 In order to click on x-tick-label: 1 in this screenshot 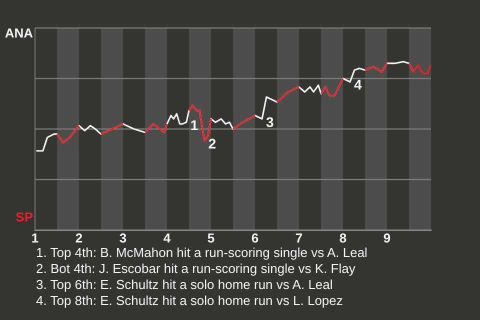, I will do `click(35, 238)`.